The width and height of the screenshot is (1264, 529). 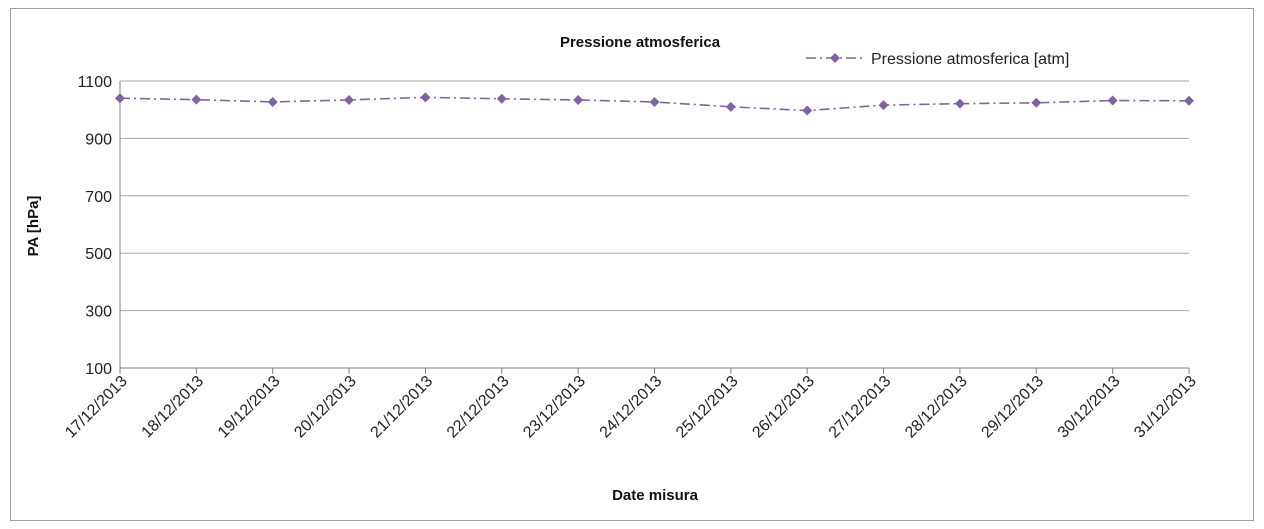 What do you see at coordinates (325, 407) in the screenshot?
I see `x-tick-label: 20/12/2013` at bounding box center [325, 407].